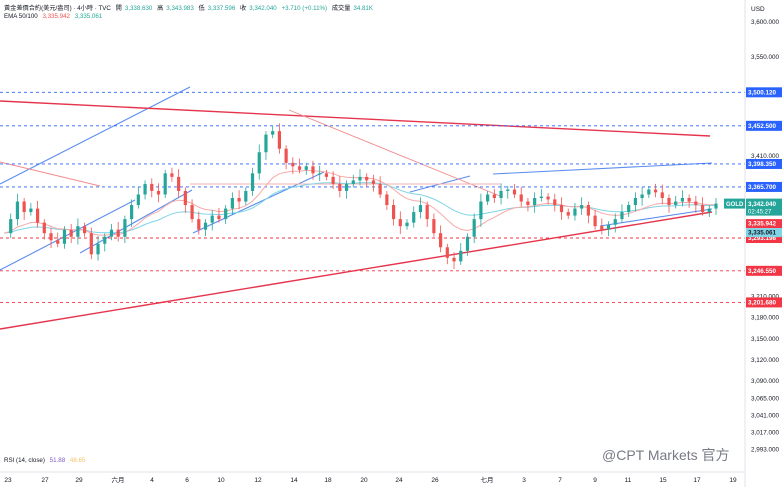 The width and height of the screenshot is (782, 487). Describe the element at coordinates (355, 118) in the screenshot. I see `trendline-resistance` at that location.